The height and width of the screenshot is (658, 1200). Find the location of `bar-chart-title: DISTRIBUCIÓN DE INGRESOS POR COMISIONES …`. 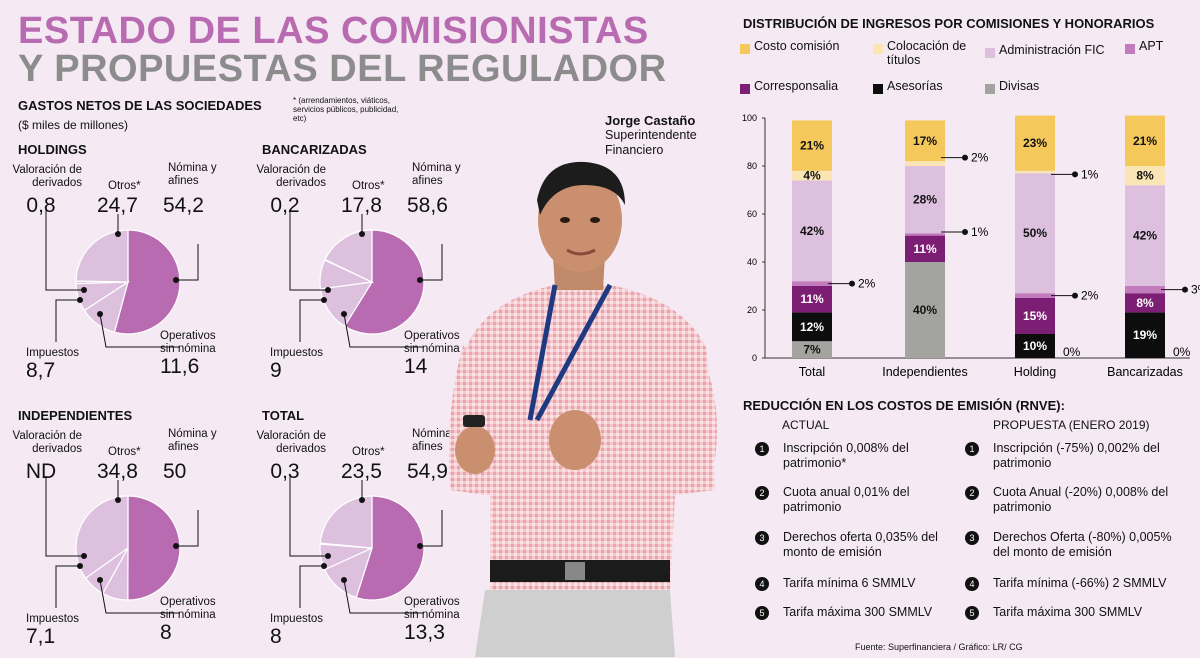

bar-chart-title: DISTRIBUCIÓN DE INGRESOS POR COMISIONES … is located at coordinates (949, 23).